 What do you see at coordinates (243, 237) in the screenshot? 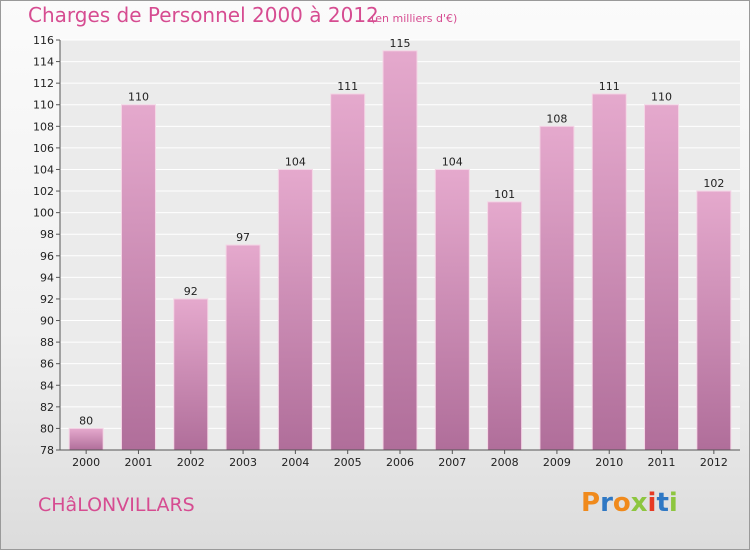
I see `value-label-2003: 97` at bounding box center [243, 237].